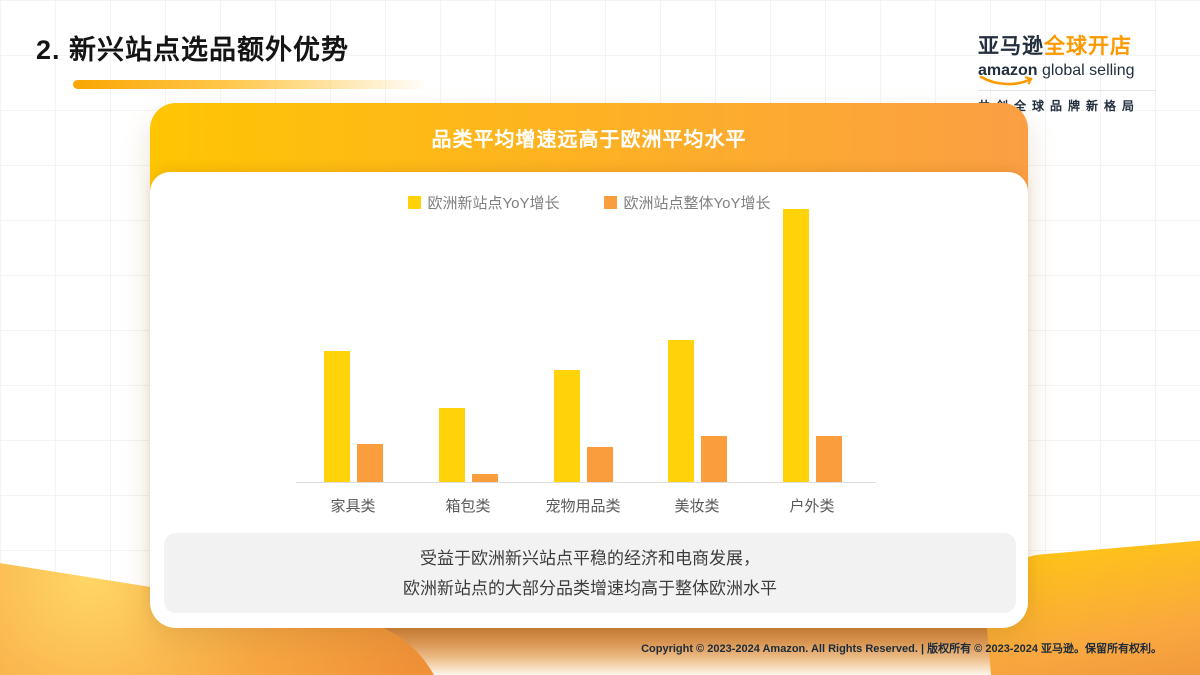 The image size is (1200, 675). What do you see at coordinates (1088, 46) in the screenshot?
I see `logo-cn-product: 全球开店` at bounding box center [1088, 46].